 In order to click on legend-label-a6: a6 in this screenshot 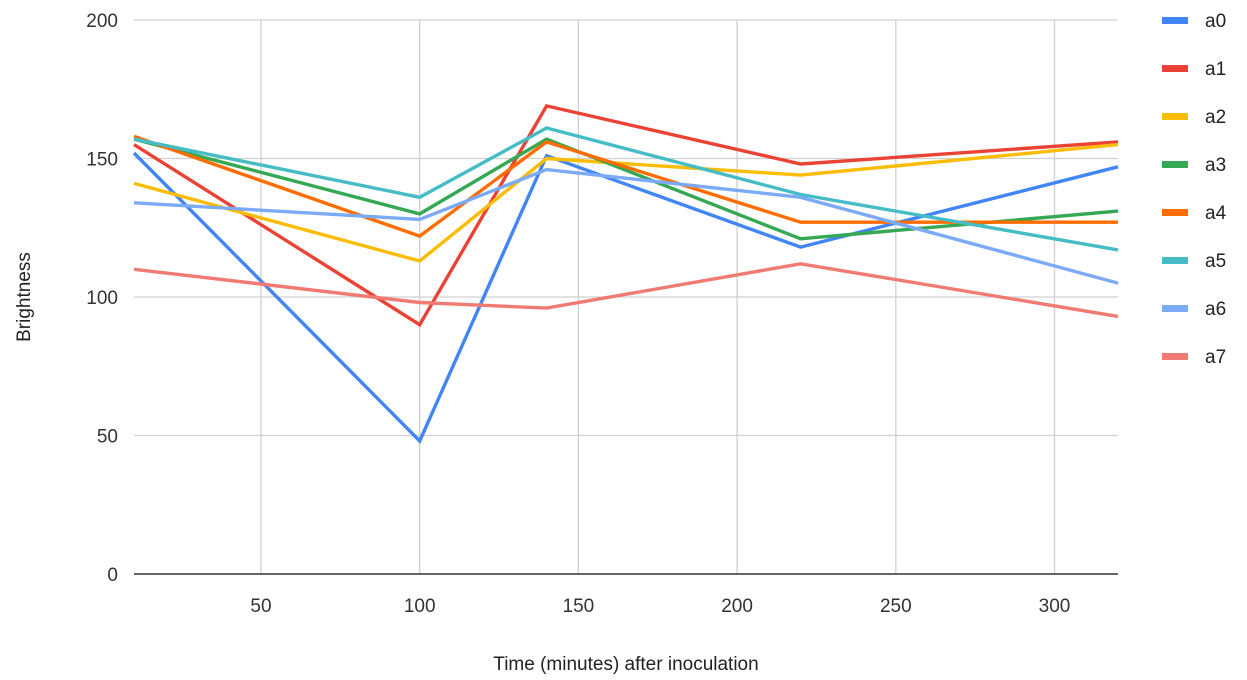, I will do `click(1215, 309)`.